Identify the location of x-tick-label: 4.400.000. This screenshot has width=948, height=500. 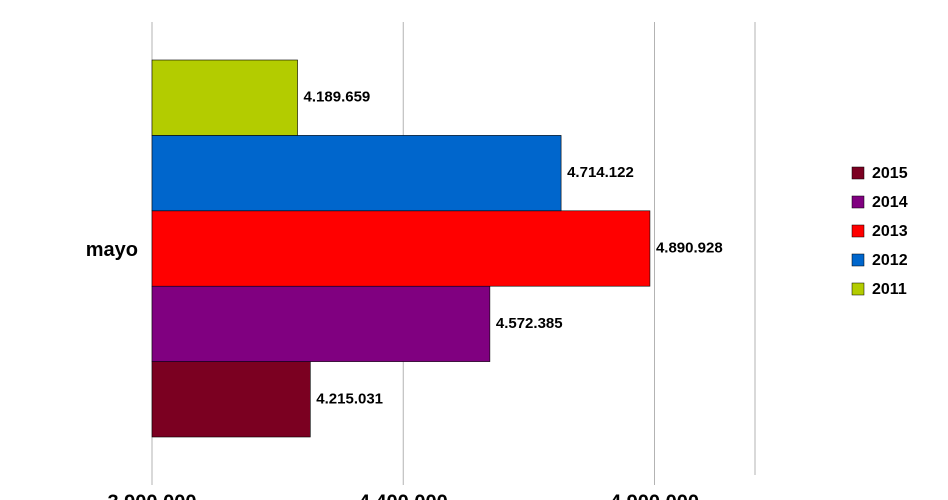
(403, 495).